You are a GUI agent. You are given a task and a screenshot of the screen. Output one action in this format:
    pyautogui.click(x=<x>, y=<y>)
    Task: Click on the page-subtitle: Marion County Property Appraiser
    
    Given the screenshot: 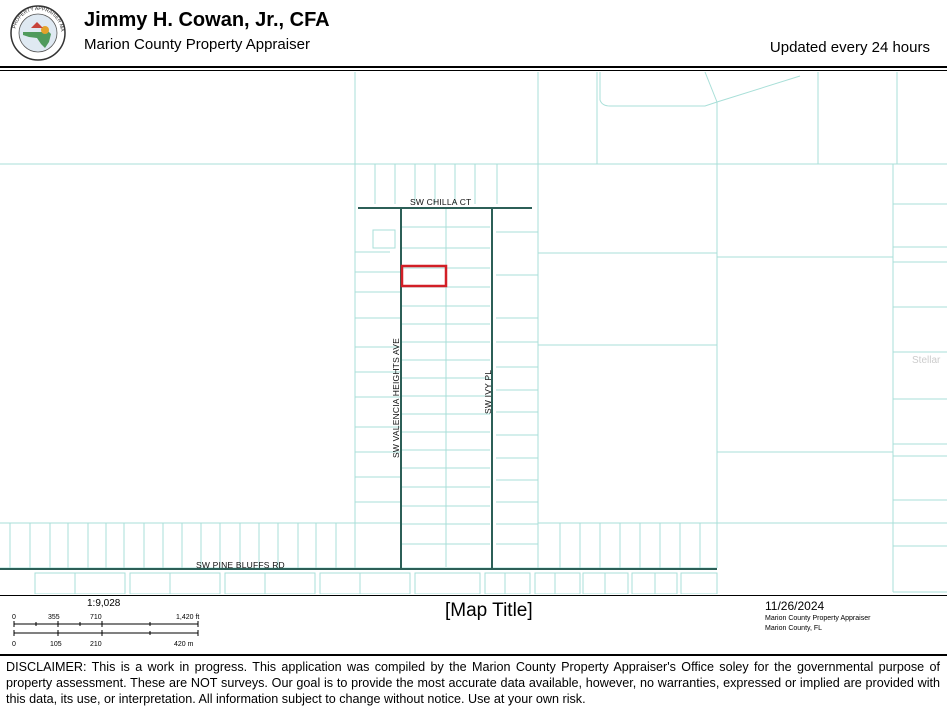 What is the action you would take?
    pyautogui.click(x=197, y=44)
    